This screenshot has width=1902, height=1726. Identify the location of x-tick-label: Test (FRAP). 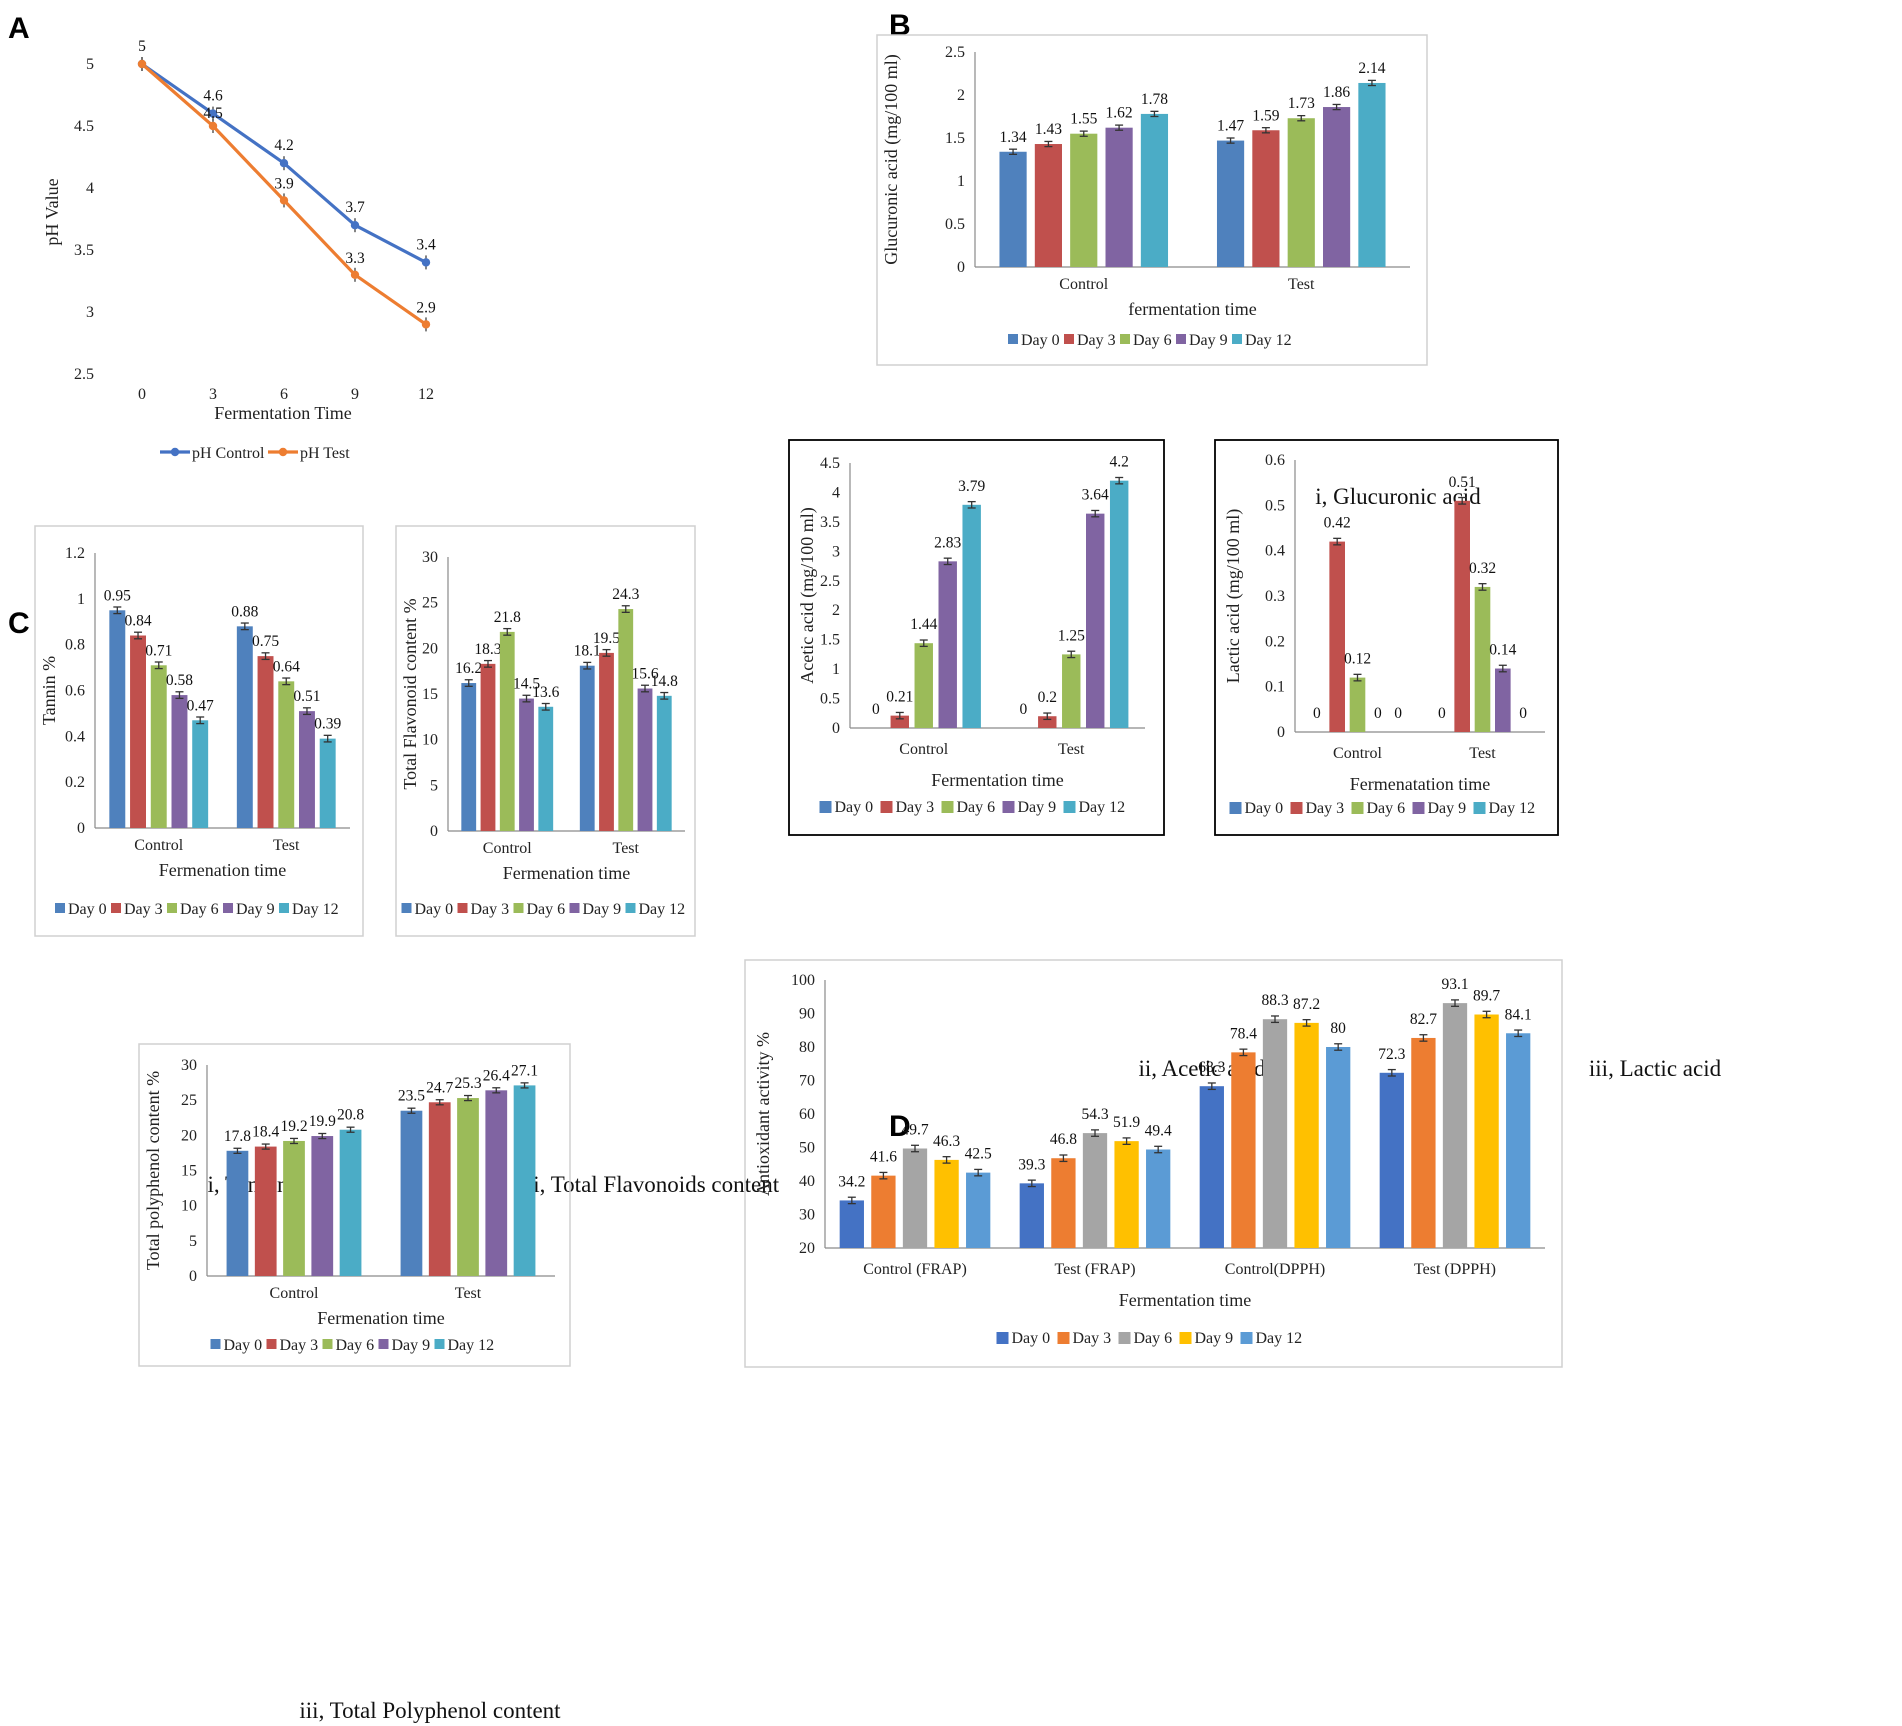
(1094, 1269).